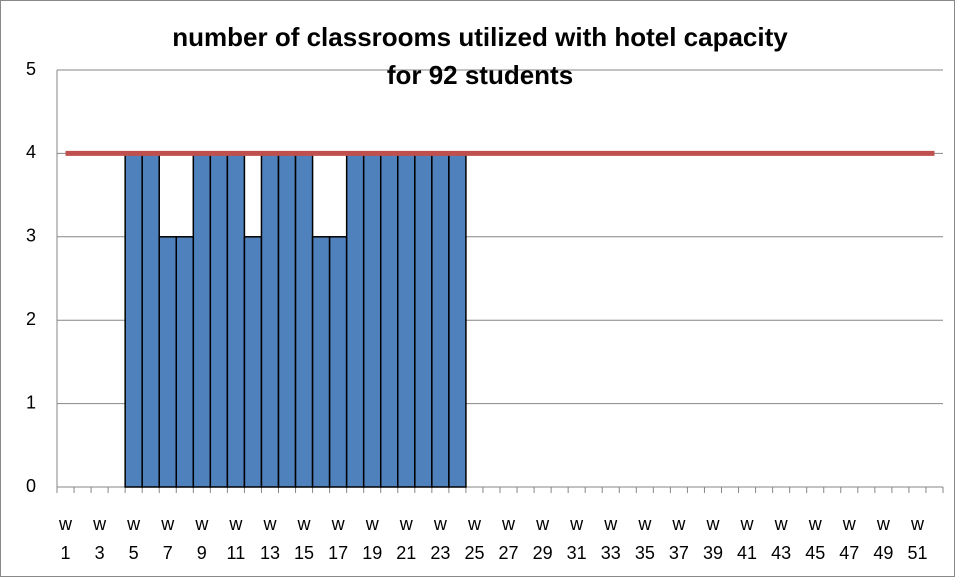  I want to click on x-tick-label: w 7, so click(168, 538).